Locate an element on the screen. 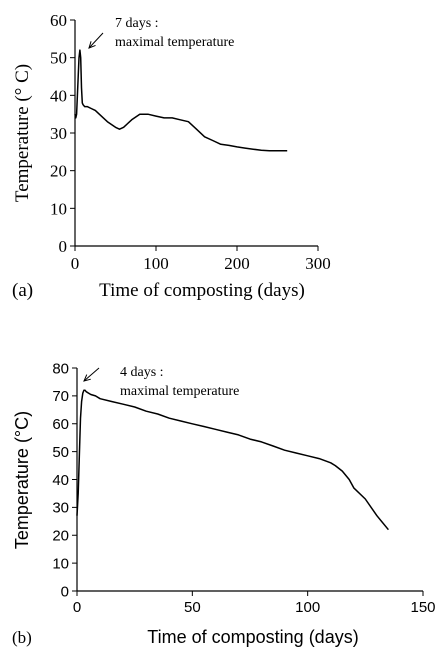  y-tick-label-a: 40 is located at coordinates (58, 95).